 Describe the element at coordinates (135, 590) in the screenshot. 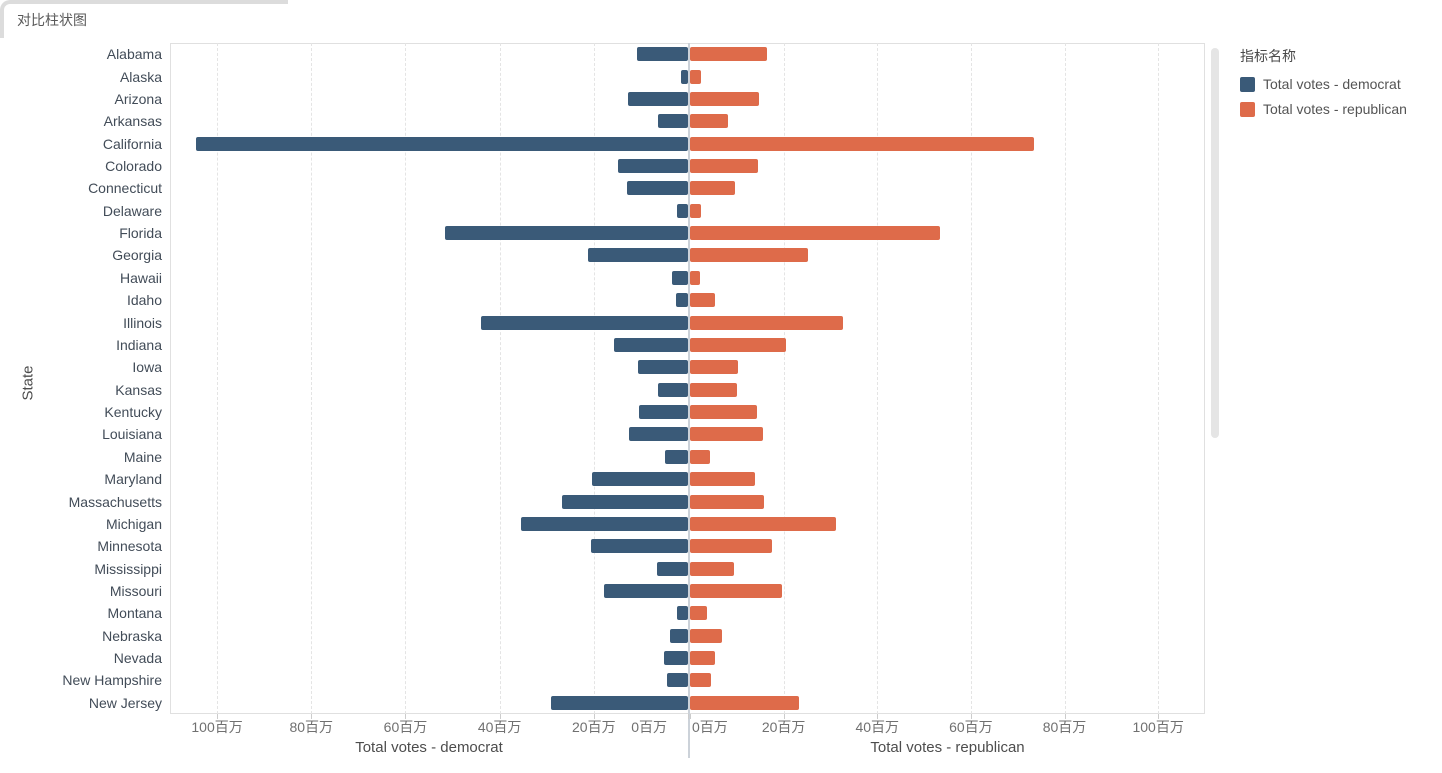

I see `y-axis-category-label: Missouri` at that location.